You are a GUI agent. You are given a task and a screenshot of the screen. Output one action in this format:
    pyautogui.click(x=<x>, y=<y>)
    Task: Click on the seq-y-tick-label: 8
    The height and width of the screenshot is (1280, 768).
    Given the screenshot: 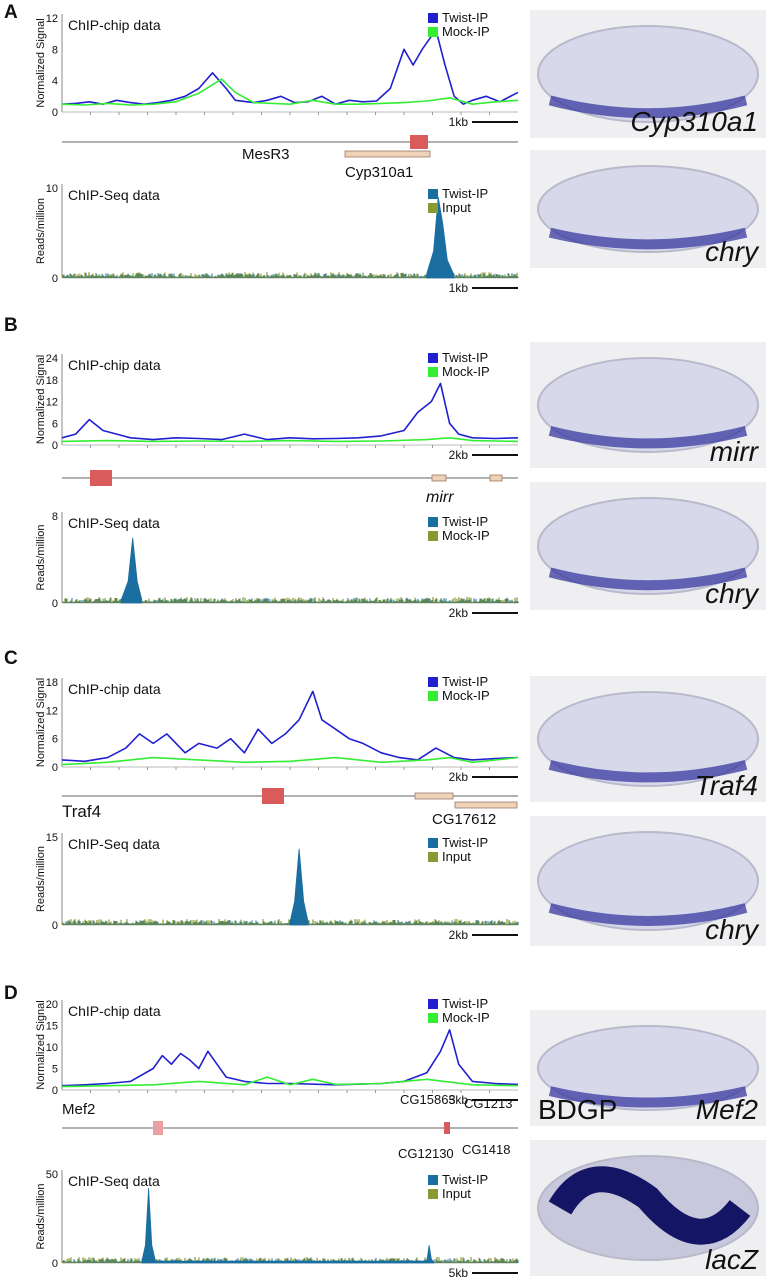 What is the action you would take?
    pyautogui.click(x=55, y=517)
    